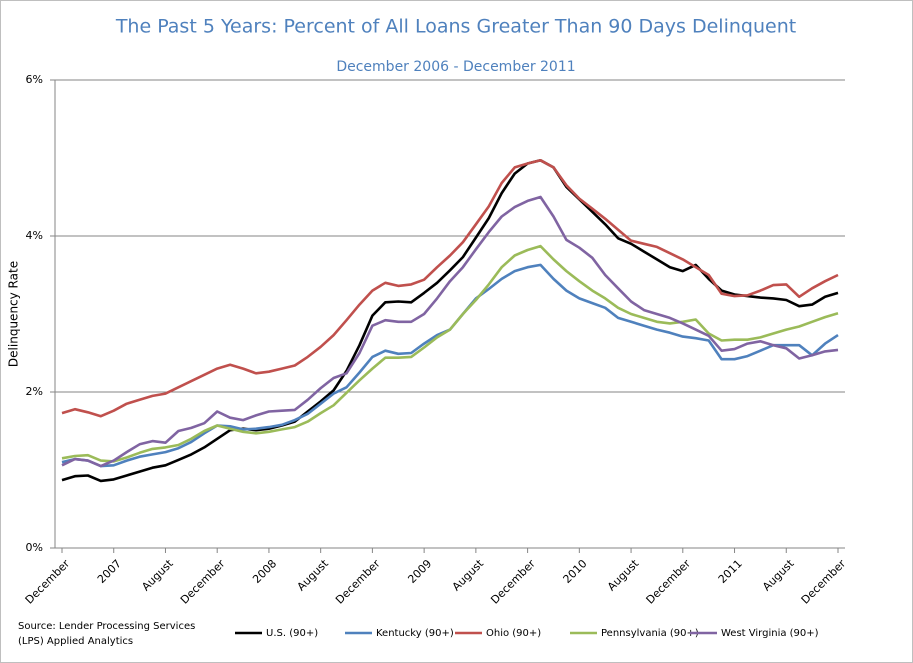 This screenshot has width=913, height=663. Describe the element at coordinates (75, 641) in the screenshot. I see `source-note: (LPS) Applied Analytics` at that location.